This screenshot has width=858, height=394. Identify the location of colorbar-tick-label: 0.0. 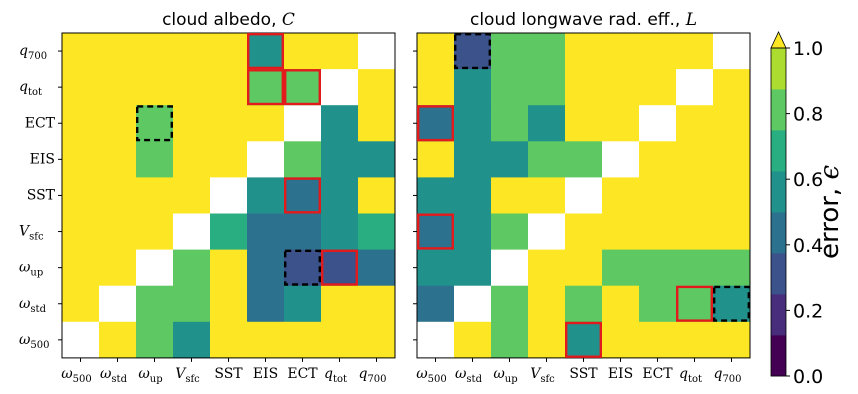
(808, 377).